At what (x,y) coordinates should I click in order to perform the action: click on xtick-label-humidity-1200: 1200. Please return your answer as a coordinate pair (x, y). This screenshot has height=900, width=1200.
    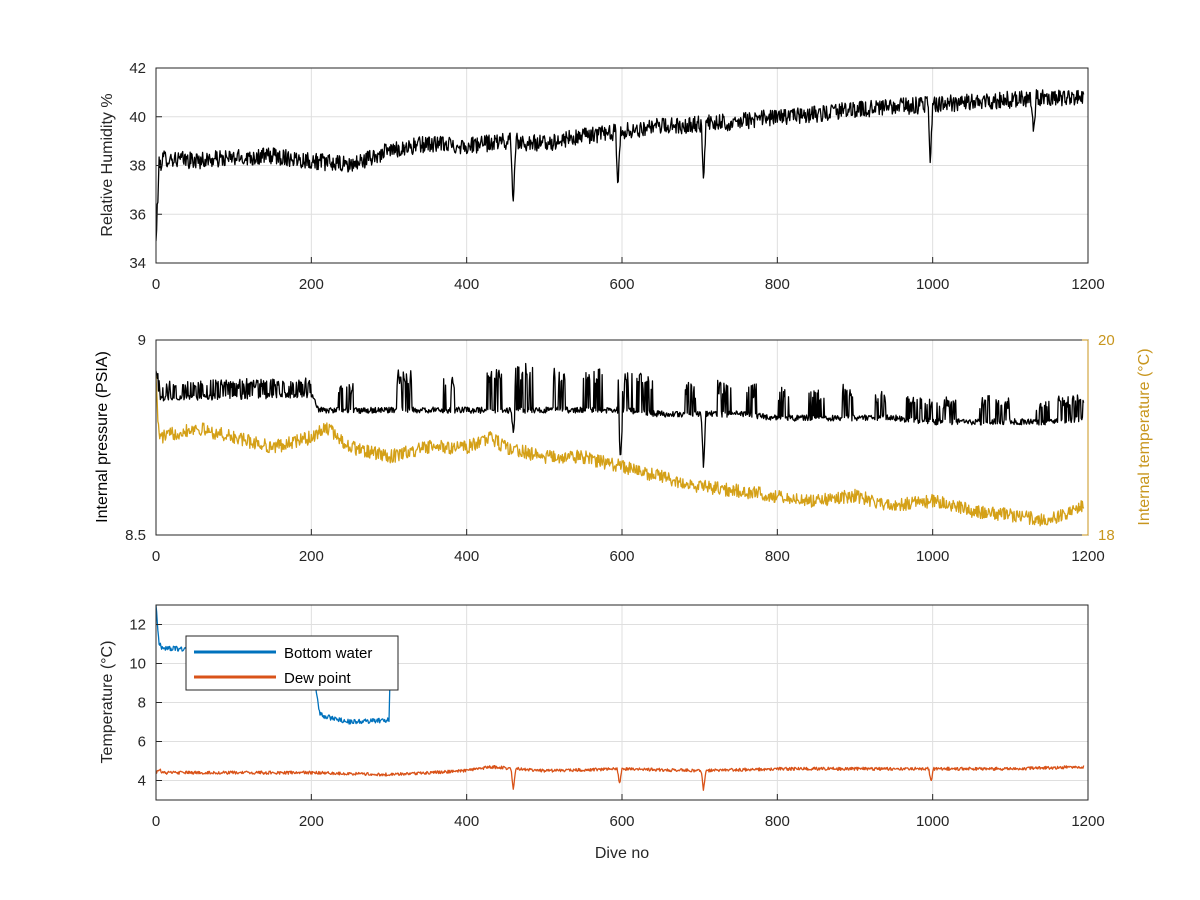
    Looking at the image, I should click on (1087, 284).